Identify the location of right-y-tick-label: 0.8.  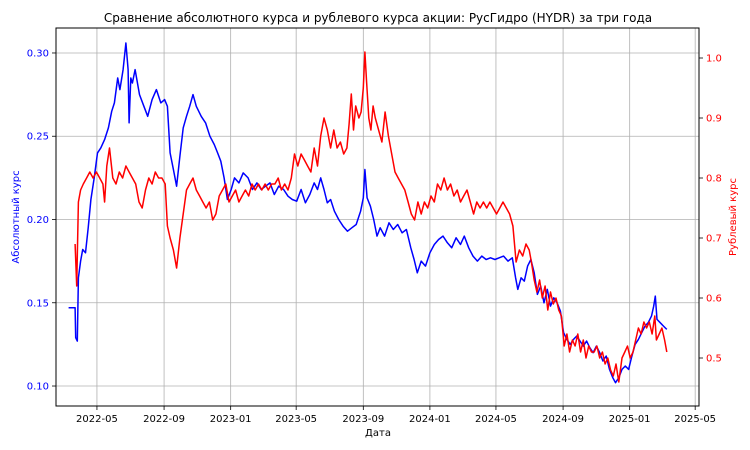
(714, 179).